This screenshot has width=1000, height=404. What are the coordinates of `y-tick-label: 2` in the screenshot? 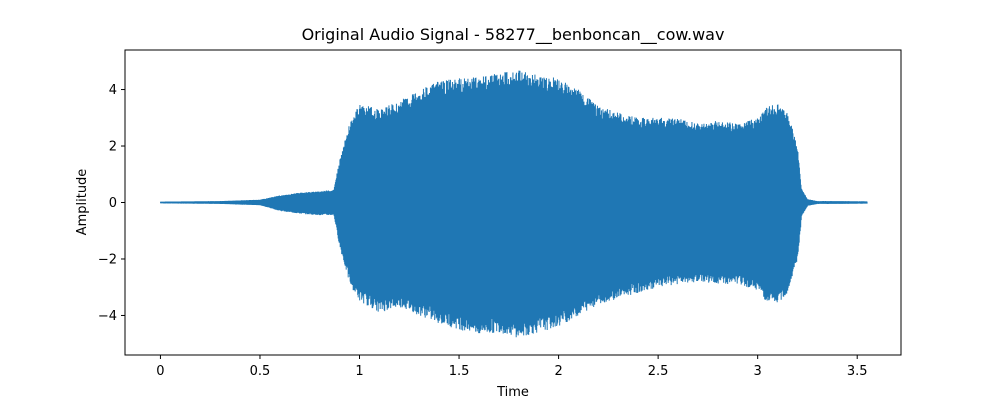 It's located at (113, 147).